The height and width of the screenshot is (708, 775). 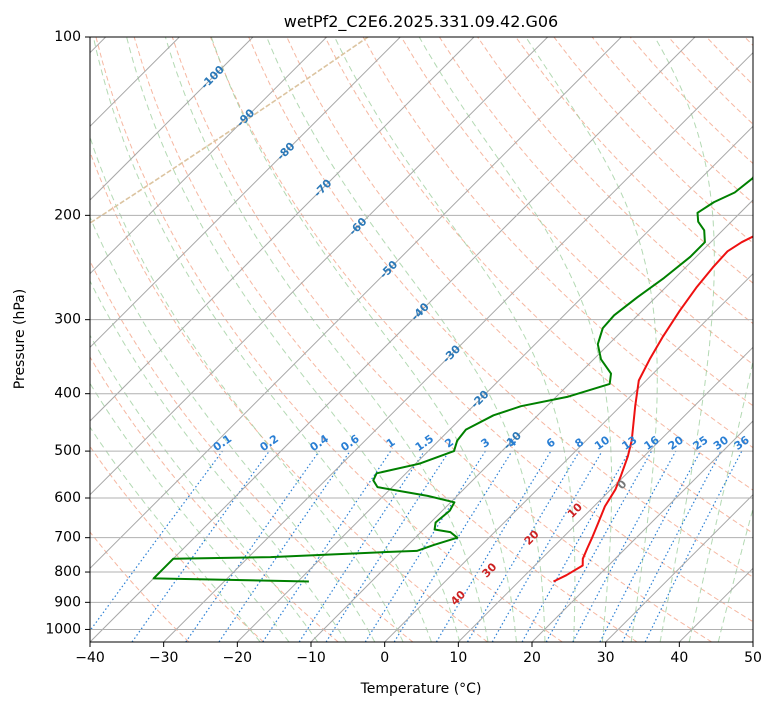 I want to click on temperature-line, so click(x=653, y=409).